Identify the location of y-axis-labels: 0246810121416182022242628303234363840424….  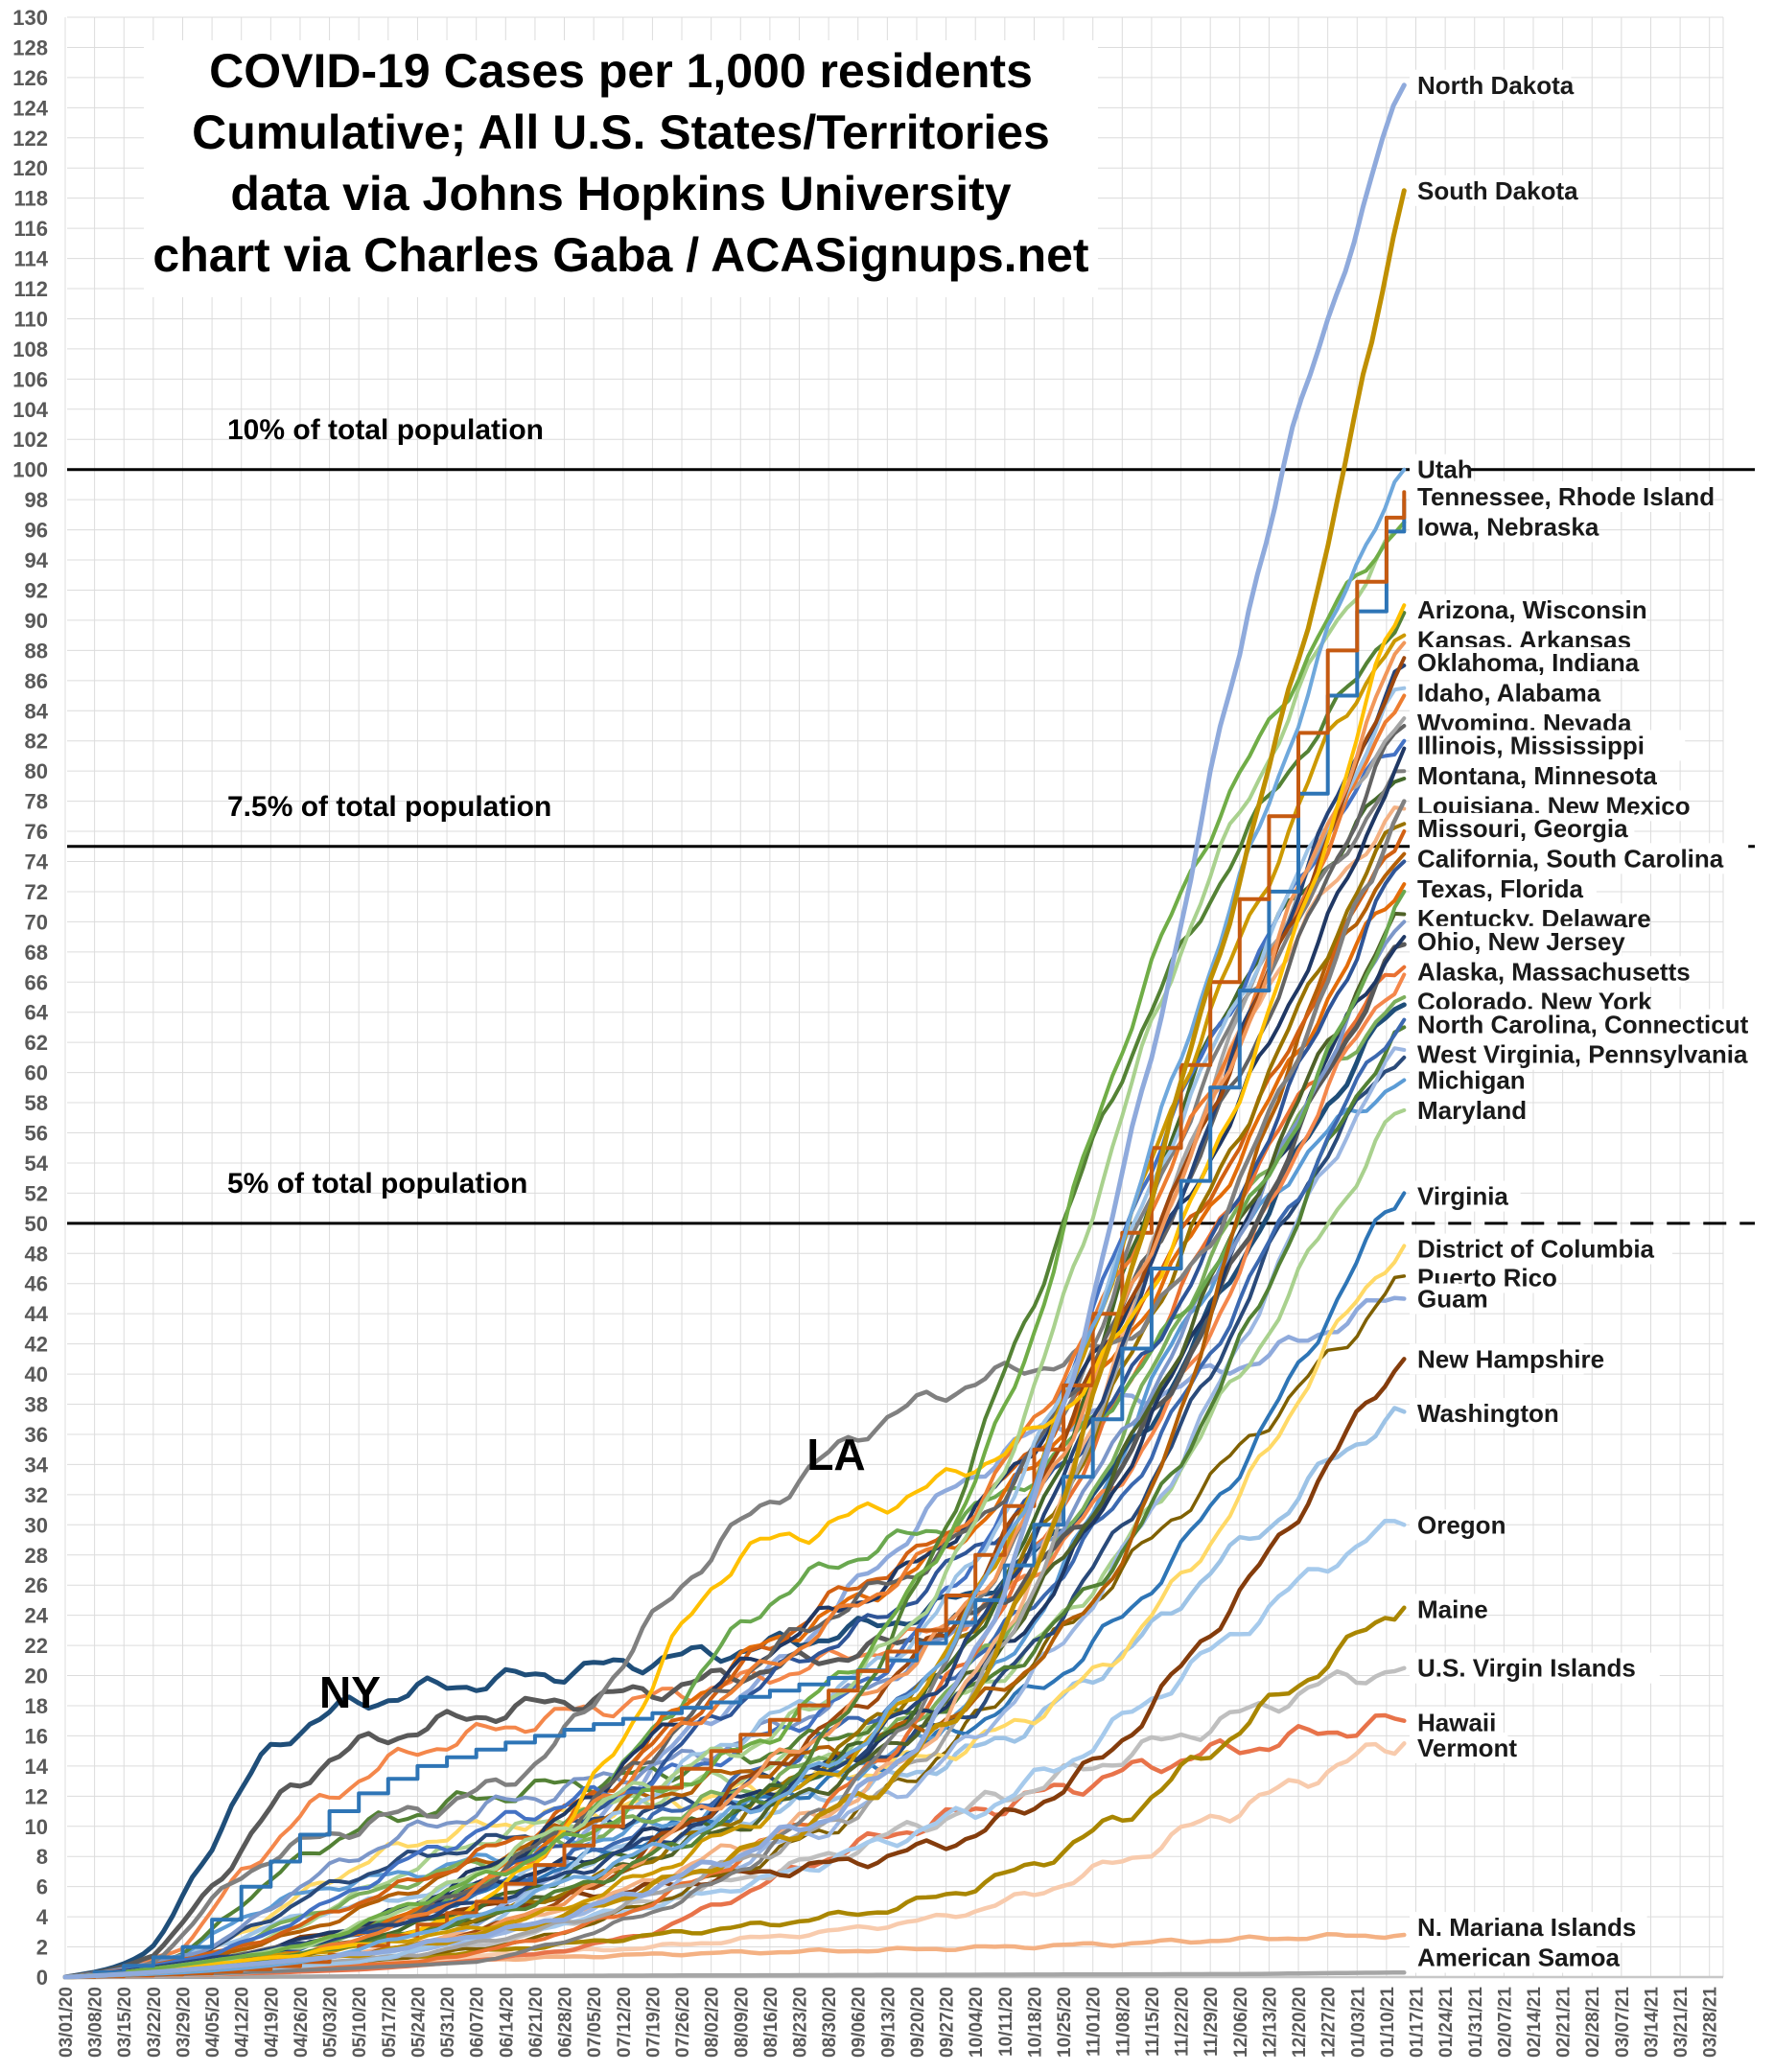
(30, 998).